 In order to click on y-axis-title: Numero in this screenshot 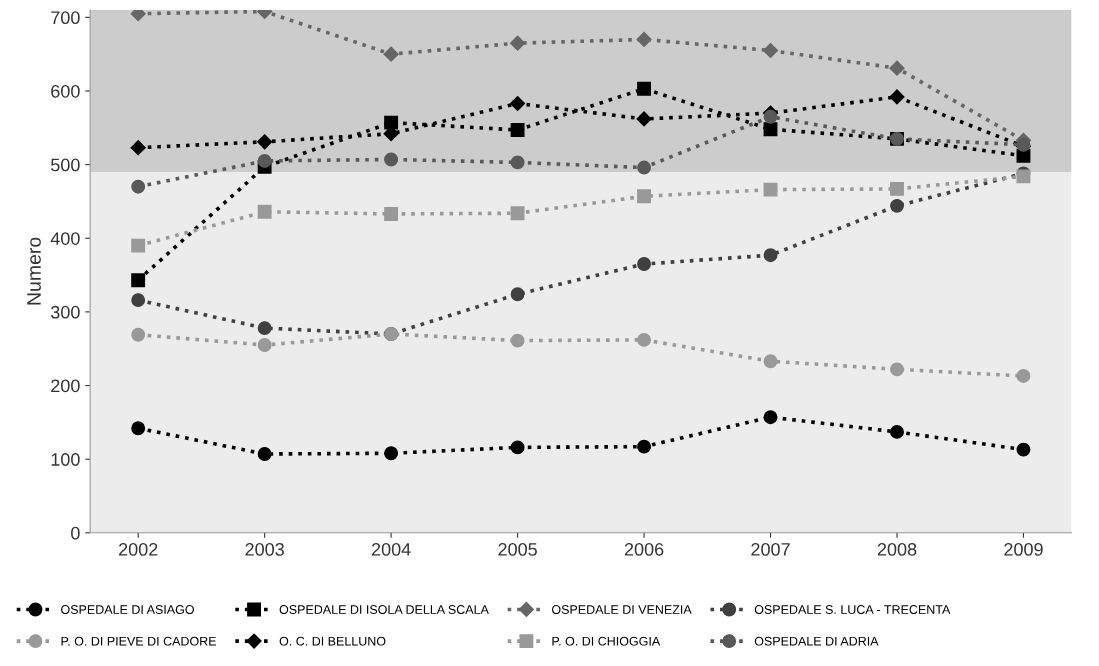, I will do `click(34, 271)`.